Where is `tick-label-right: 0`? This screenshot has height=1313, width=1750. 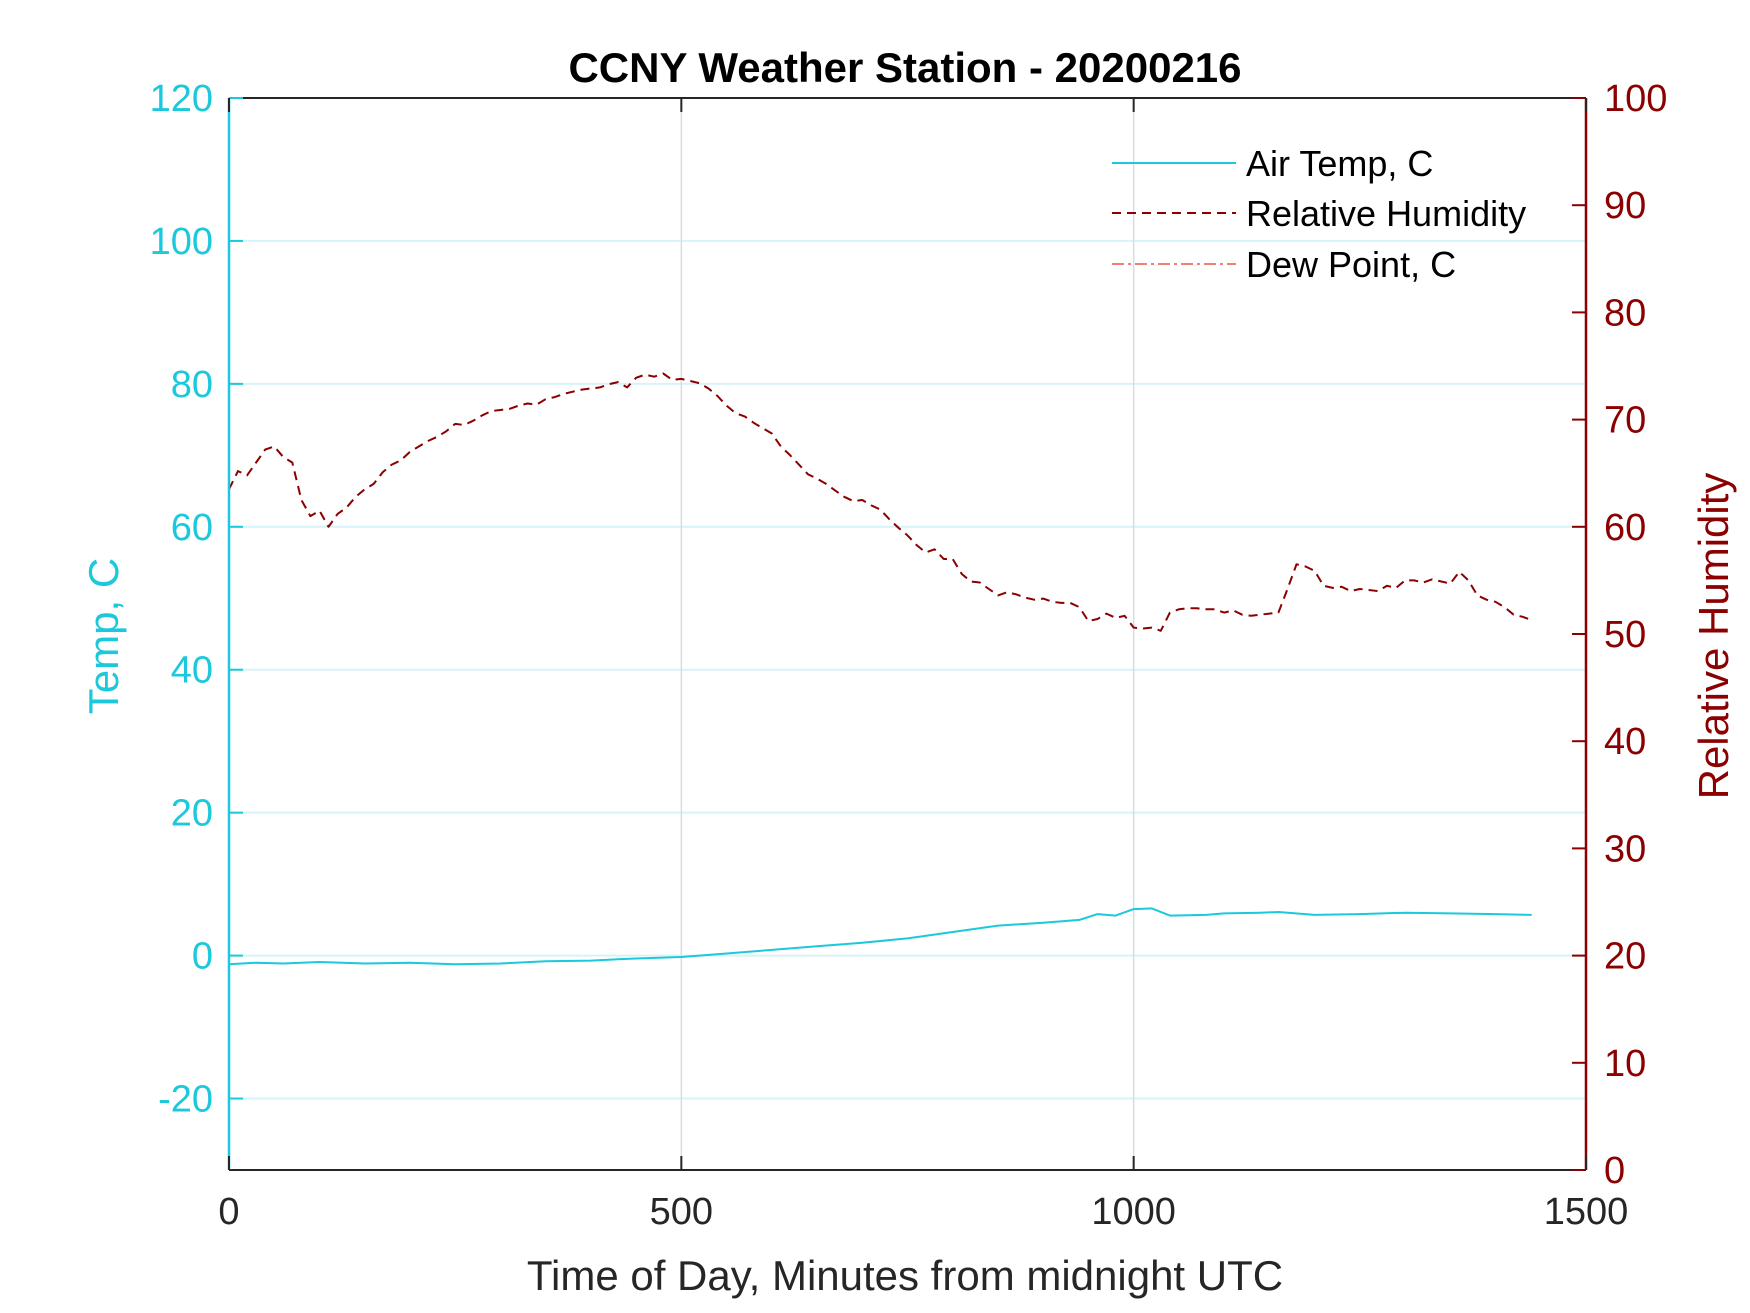 tick-label-right: 0 is located at coordinates (1614, 1171).